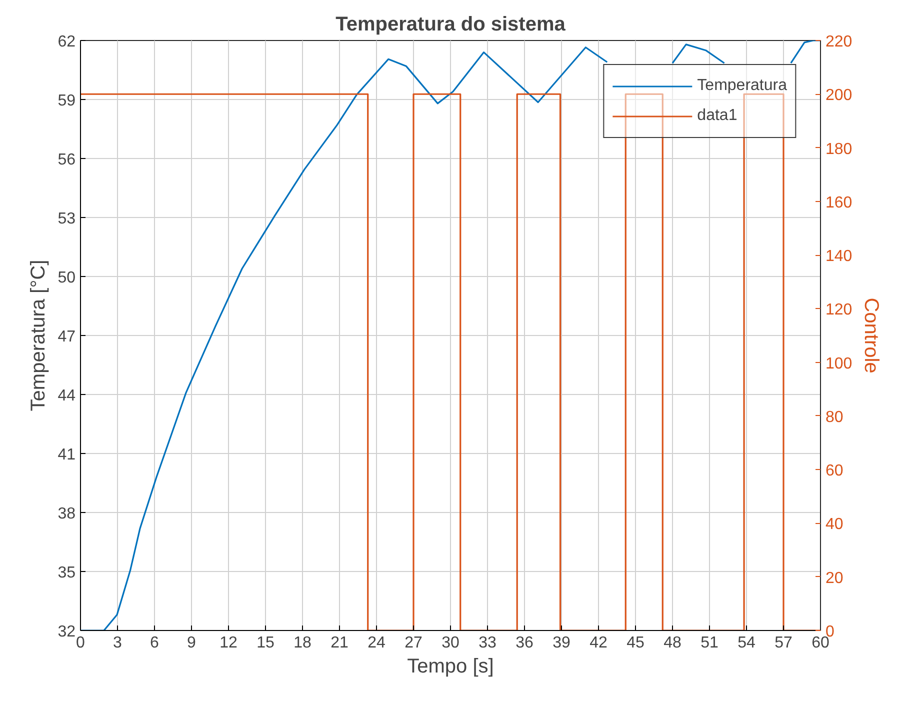 The width and height of the screenshot is (920, 713). I want to click on x-tick-label: 48, so click(673, 643).